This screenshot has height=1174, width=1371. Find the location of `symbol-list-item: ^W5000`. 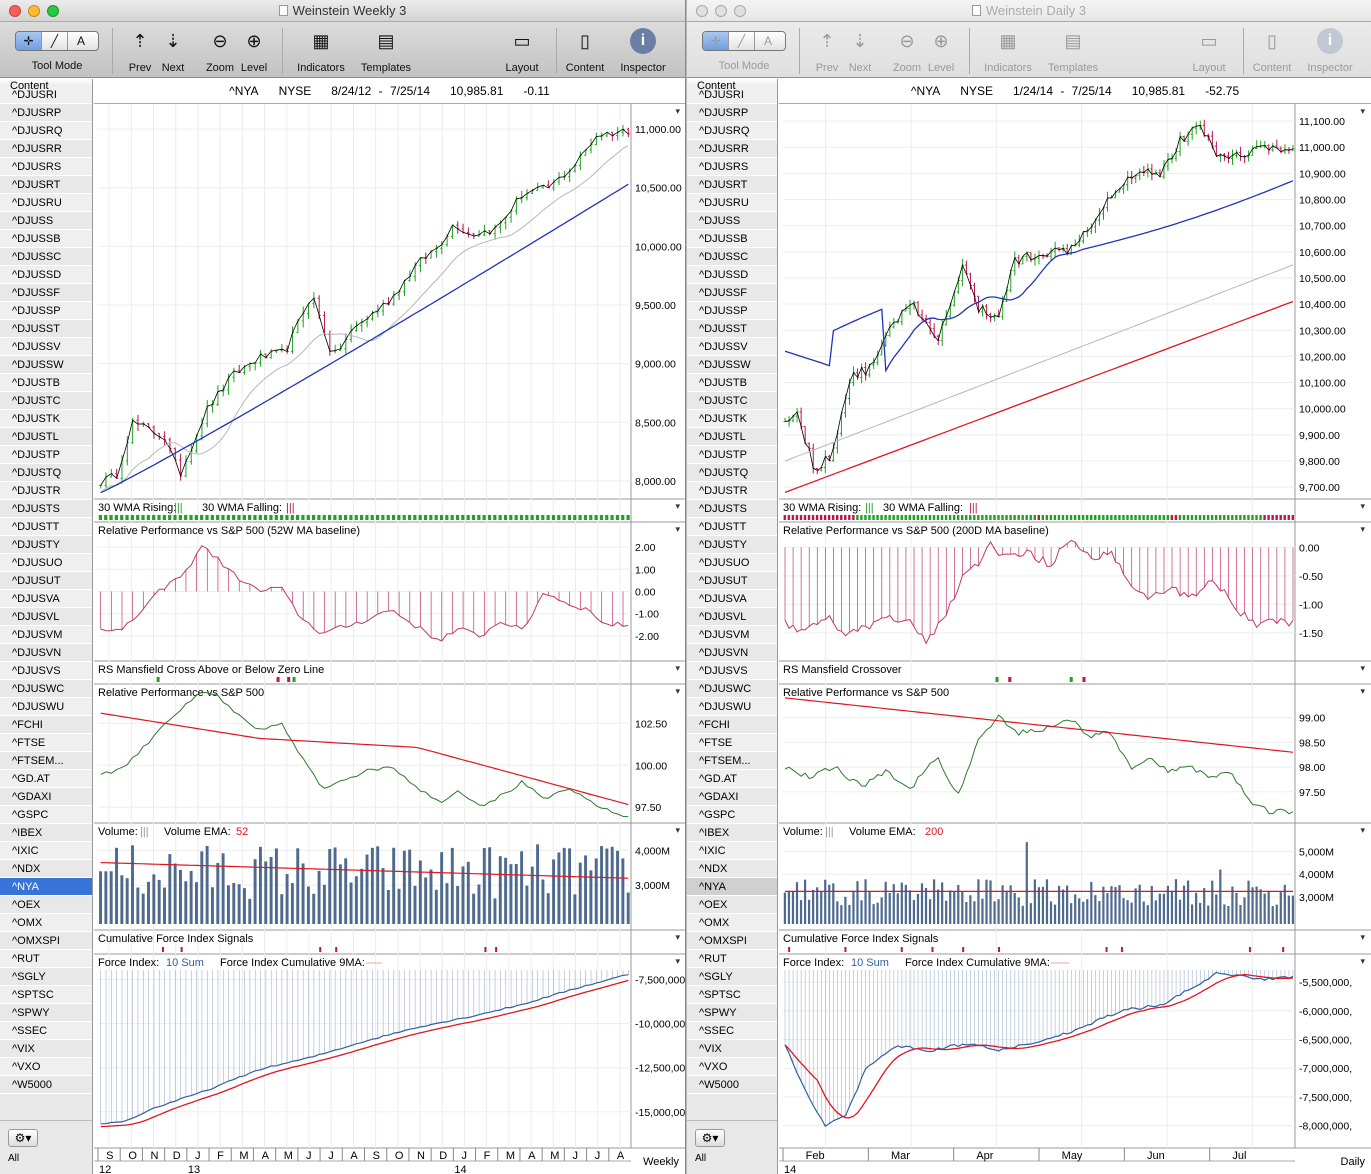

symbol-list-item: ^W5000 is located at coordinates (46, 1085).